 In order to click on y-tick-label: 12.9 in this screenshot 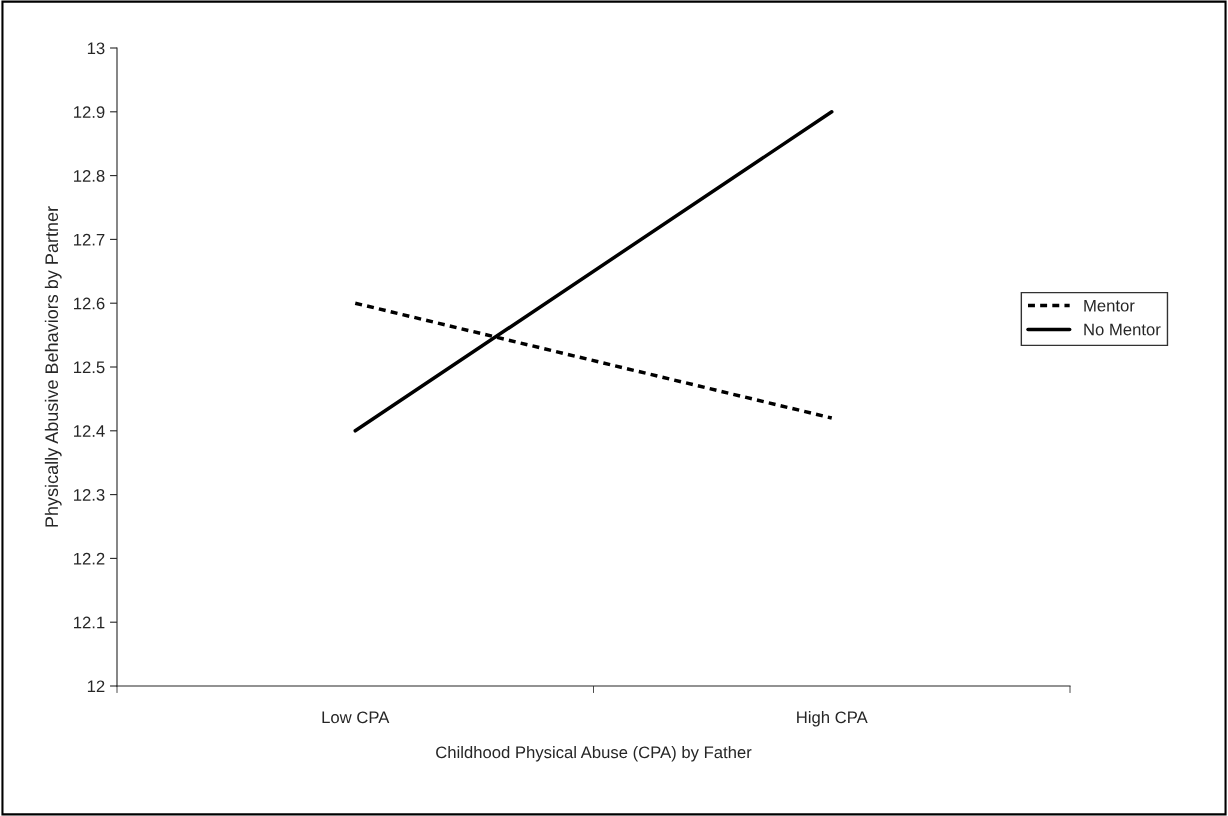, I will do `click(89, 112)`.